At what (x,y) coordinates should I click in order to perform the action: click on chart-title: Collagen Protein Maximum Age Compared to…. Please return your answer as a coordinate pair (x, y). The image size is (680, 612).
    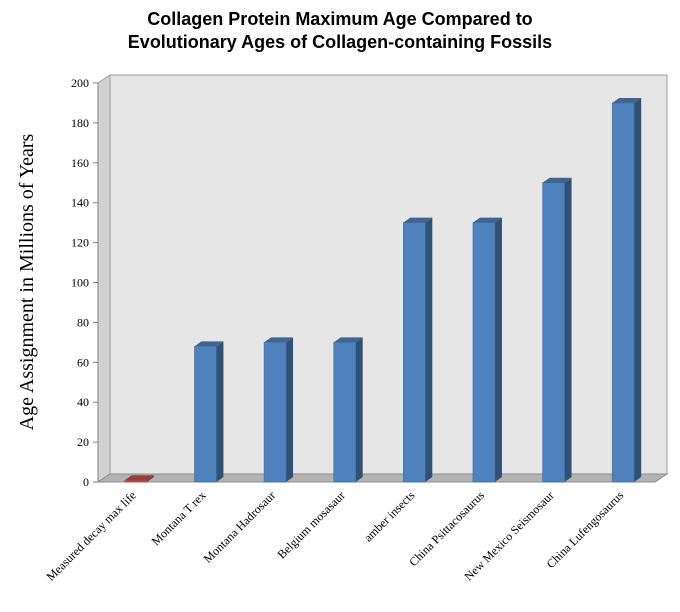
    Looking at the image, I should click on (340, 31).